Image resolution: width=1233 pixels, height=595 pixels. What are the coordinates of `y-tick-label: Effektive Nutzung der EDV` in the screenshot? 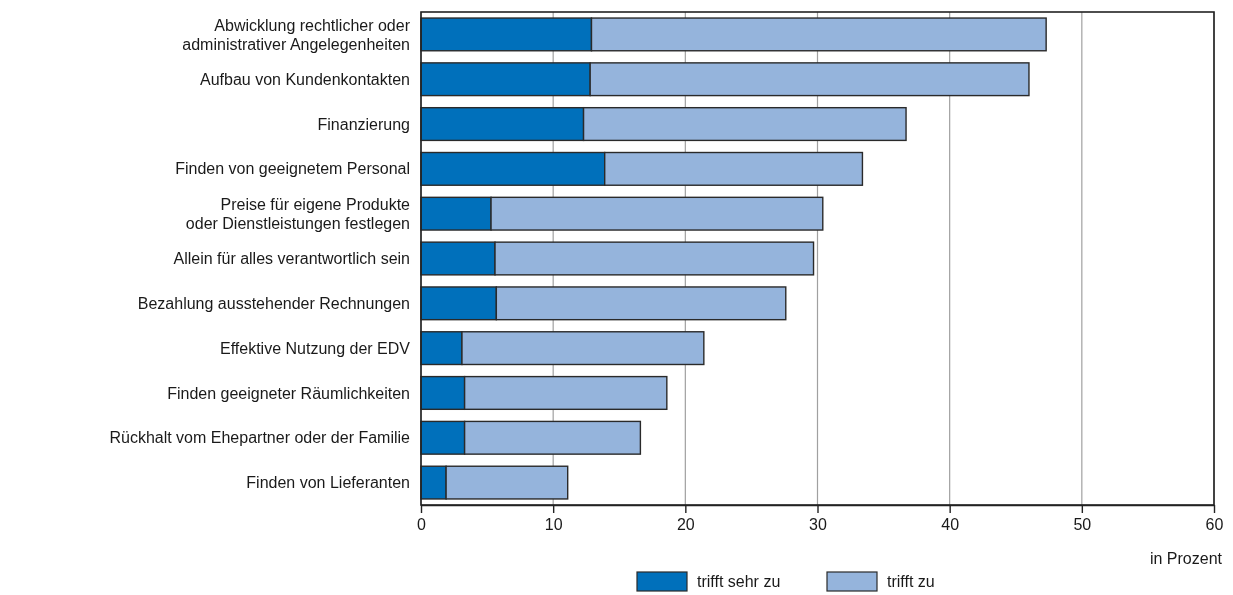 It's located at (315, 348).